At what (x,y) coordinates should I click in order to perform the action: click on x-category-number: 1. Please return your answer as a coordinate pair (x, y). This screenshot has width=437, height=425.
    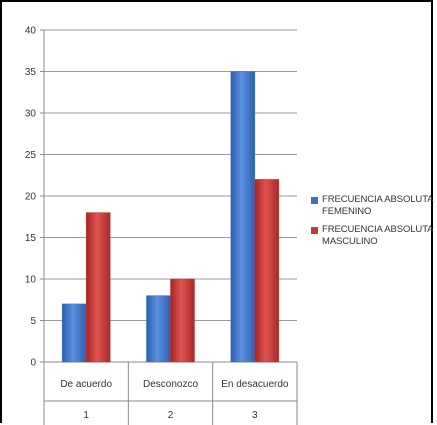
    Looking at the image, I should click on (86, 415).